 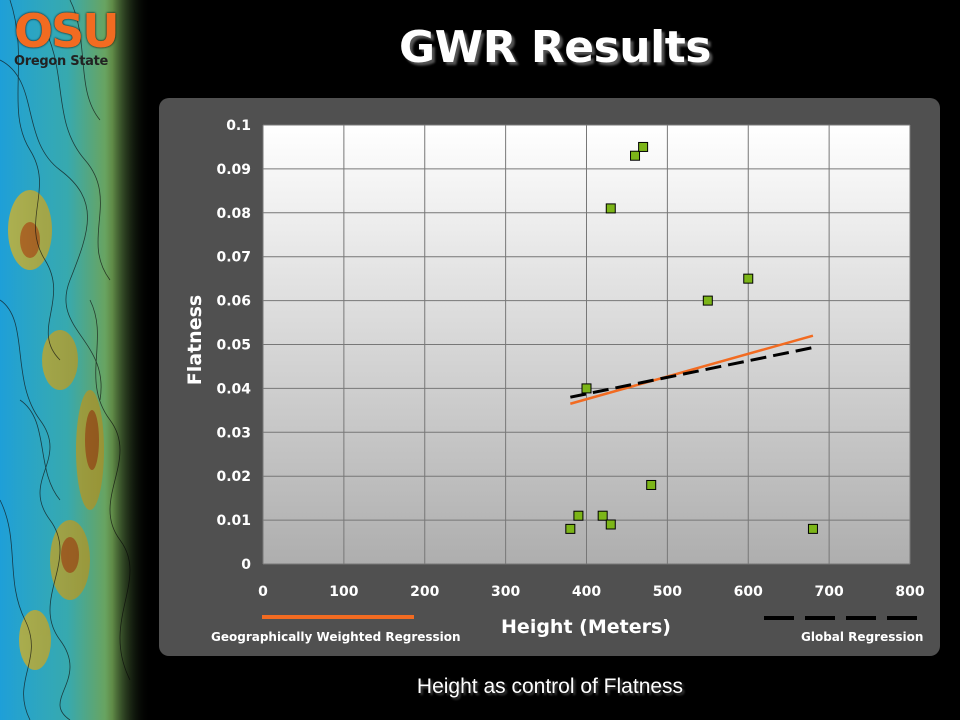 I want to click on legend-gwr-label: Geographically Weighted Regression, so click(x=336, y=637).